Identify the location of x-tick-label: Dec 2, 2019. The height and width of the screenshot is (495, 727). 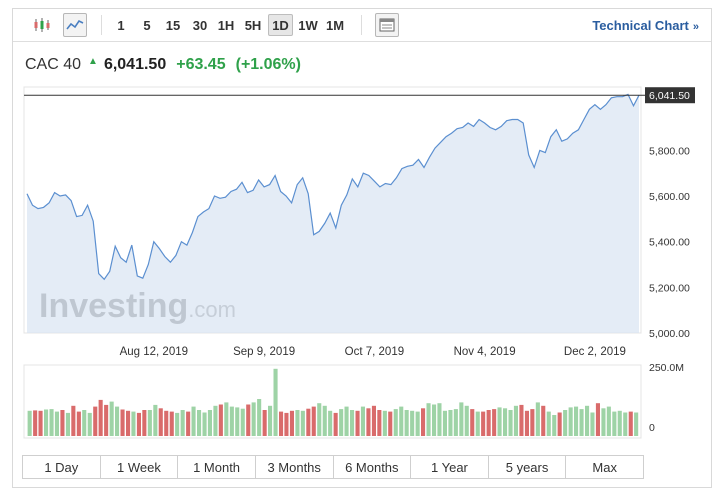
(595, 352).